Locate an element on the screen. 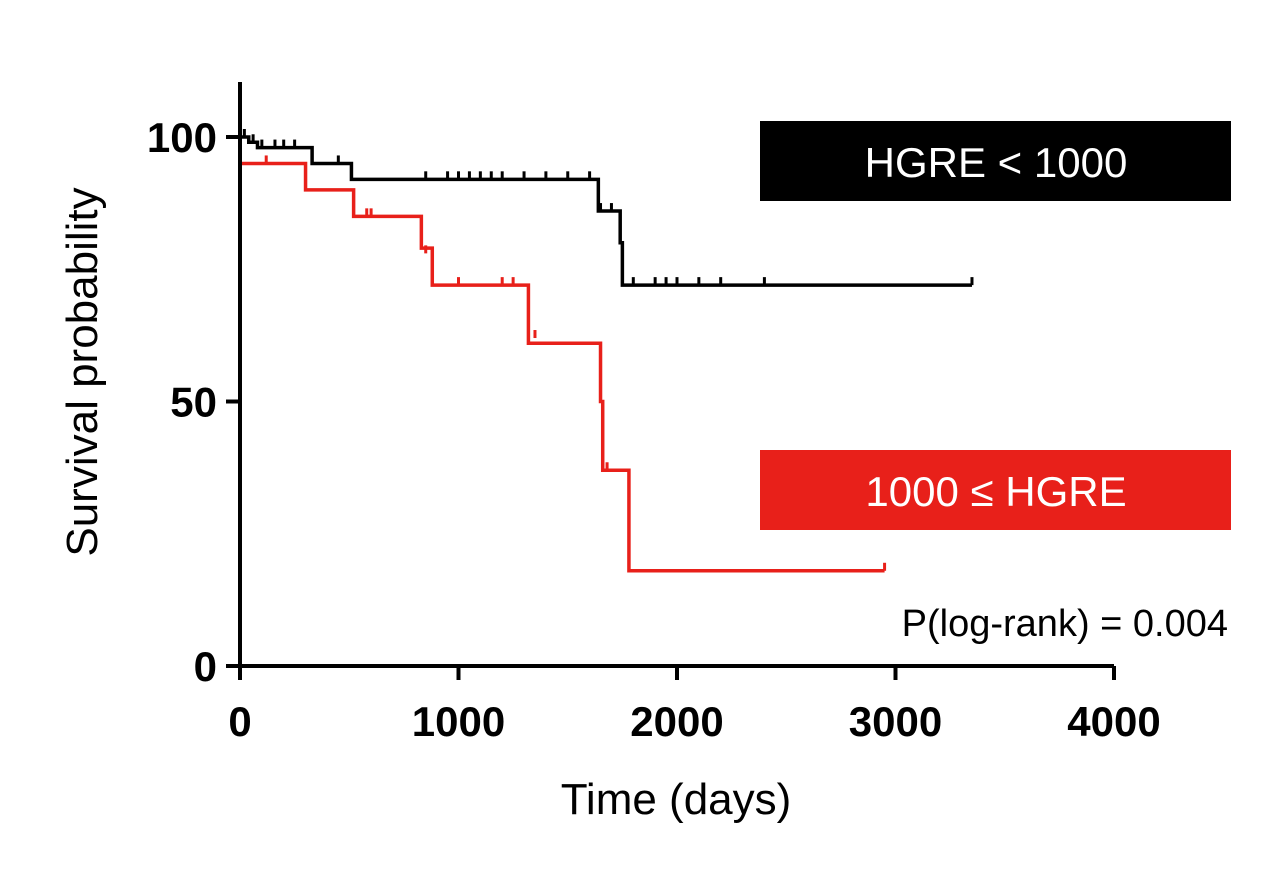 The image size is (1280, 870). y-tick-label: 100 is located at coordinates (182, 137).